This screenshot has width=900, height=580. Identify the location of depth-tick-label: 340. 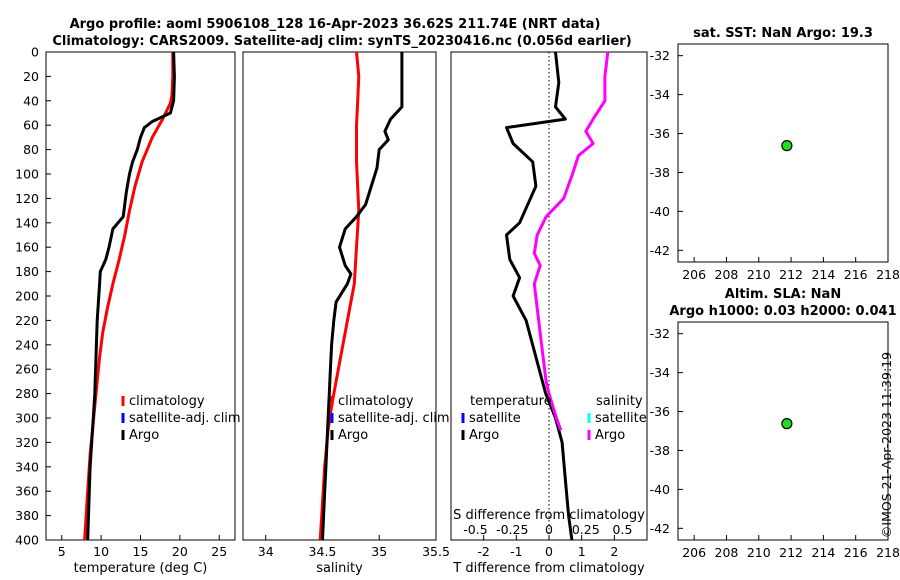
(27, 466).